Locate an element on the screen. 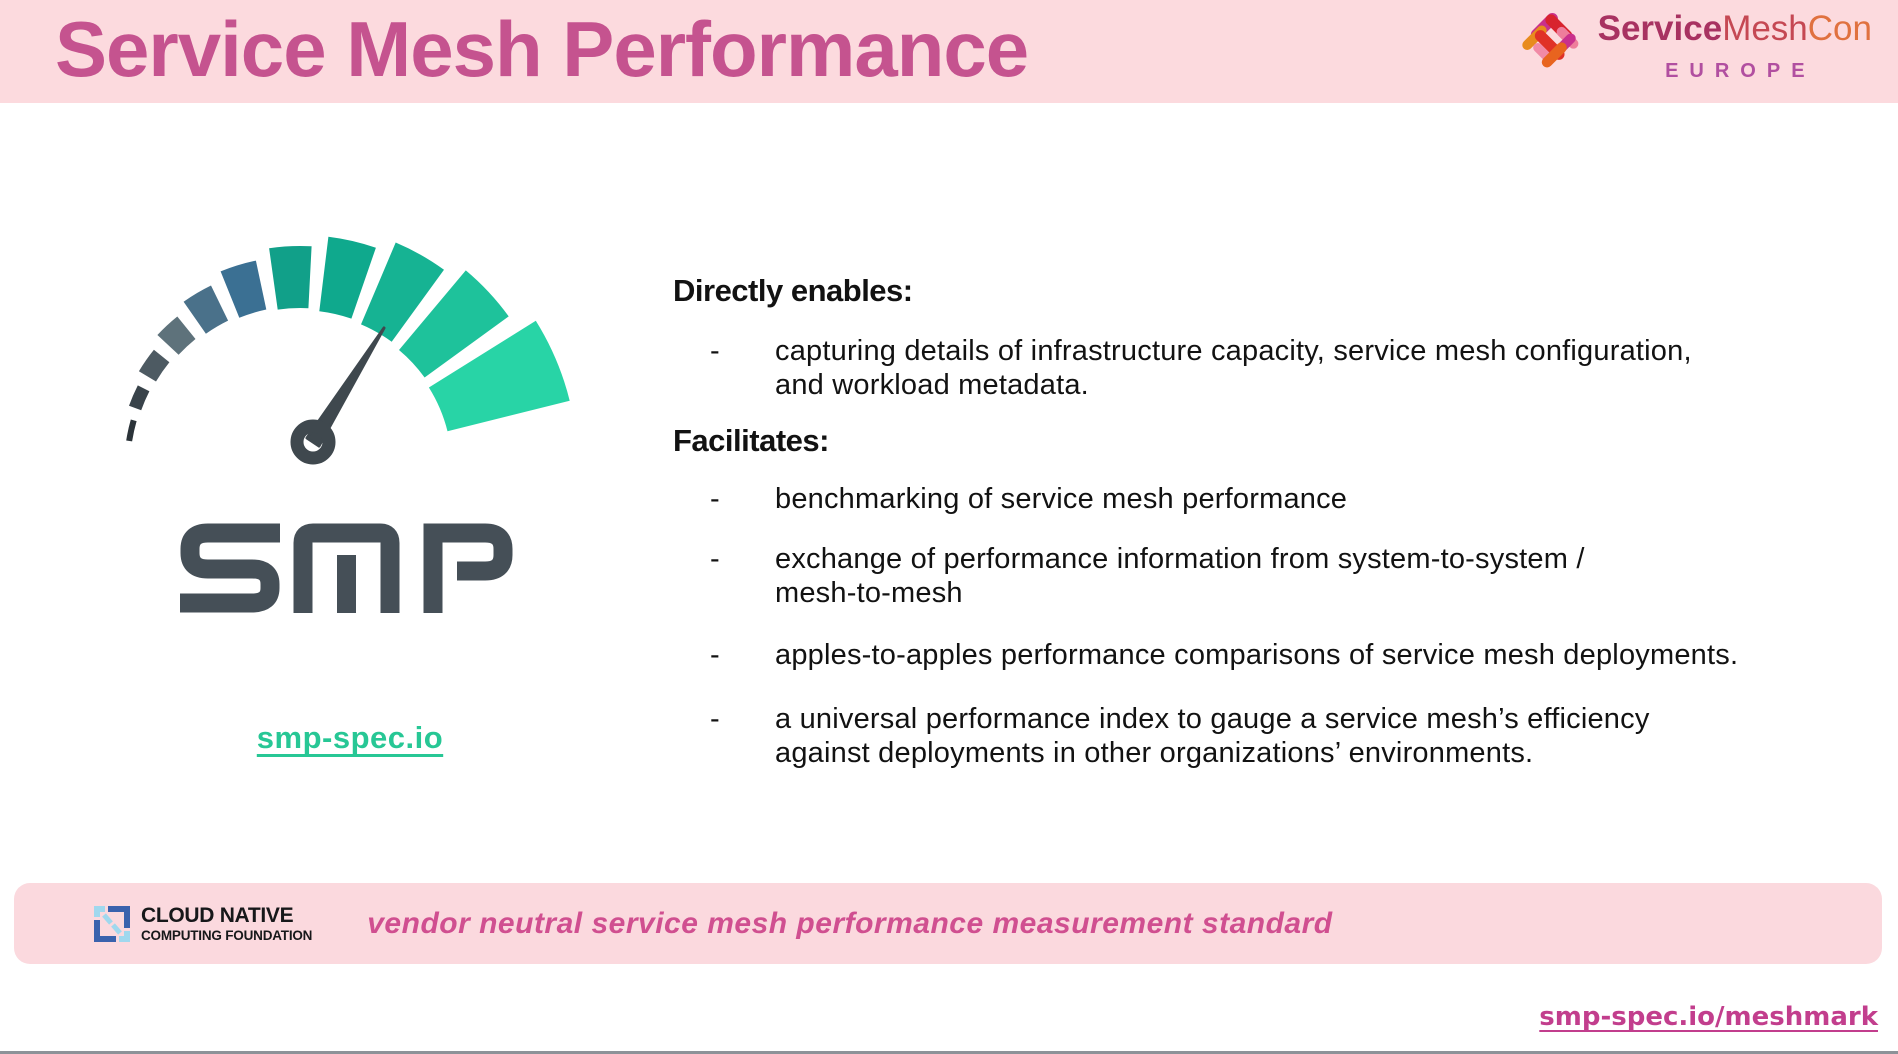 This screenshot has width=1898, height=1054. page-title: Service Mesh Performance is located at coordinates (542, 49).